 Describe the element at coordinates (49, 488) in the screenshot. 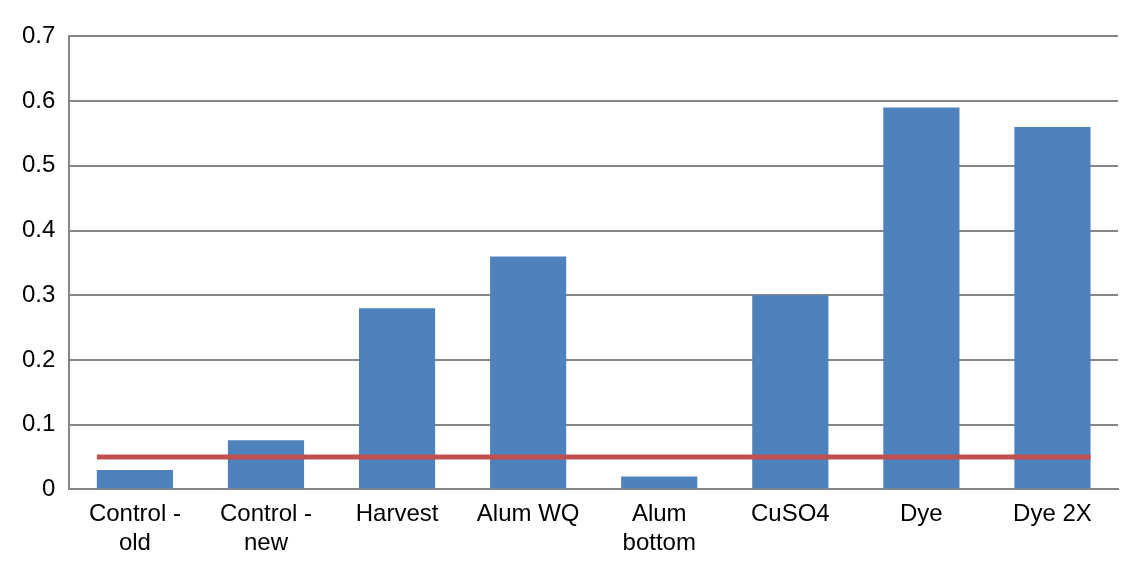

I see `y-tick-label: 0` at that location.